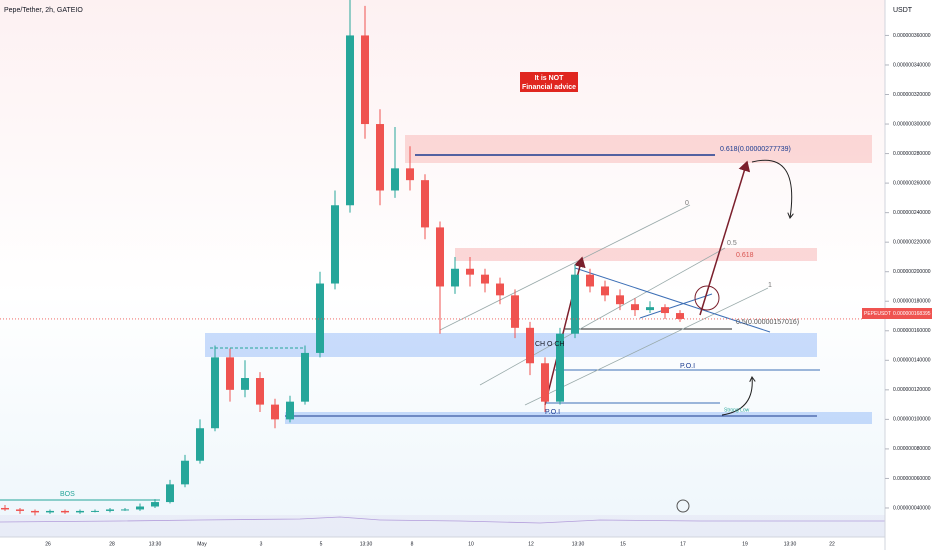  Describe the element at coordinates (471, 544) in the screenshot. I see `x-tick-label: 10` at that location.